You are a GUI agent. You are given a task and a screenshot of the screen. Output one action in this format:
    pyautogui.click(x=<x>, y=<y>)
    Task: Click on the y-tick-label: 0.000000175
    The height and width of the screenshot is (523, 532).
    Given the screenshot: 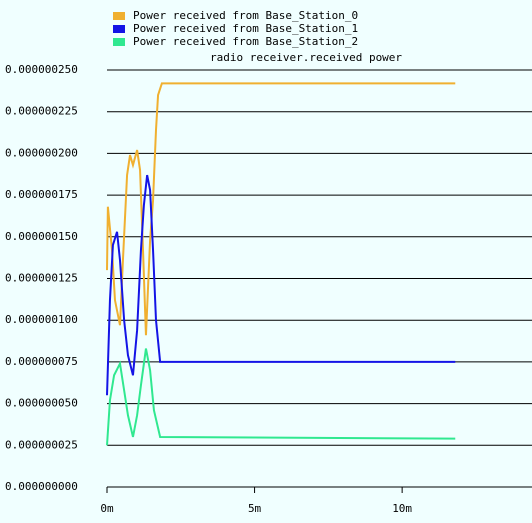 What is the action you would take?
    pyautogui.click(x=41, y=194)
    